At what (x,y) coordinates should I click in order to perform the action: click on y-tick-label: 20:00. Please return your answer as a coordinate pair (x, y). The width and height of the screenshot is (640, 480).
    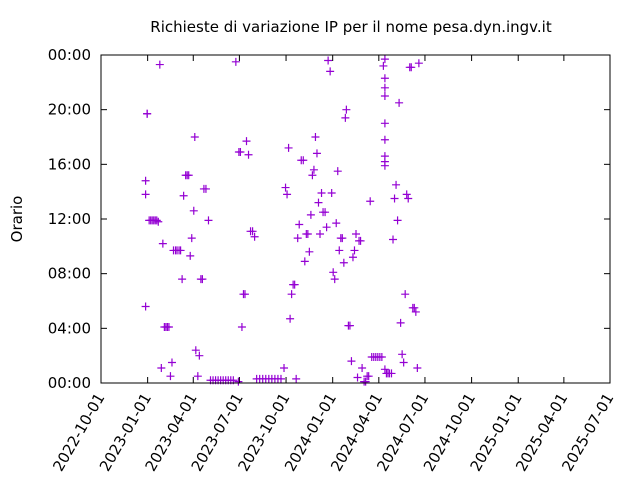
    Looking at the image, I should click on (69, 110).